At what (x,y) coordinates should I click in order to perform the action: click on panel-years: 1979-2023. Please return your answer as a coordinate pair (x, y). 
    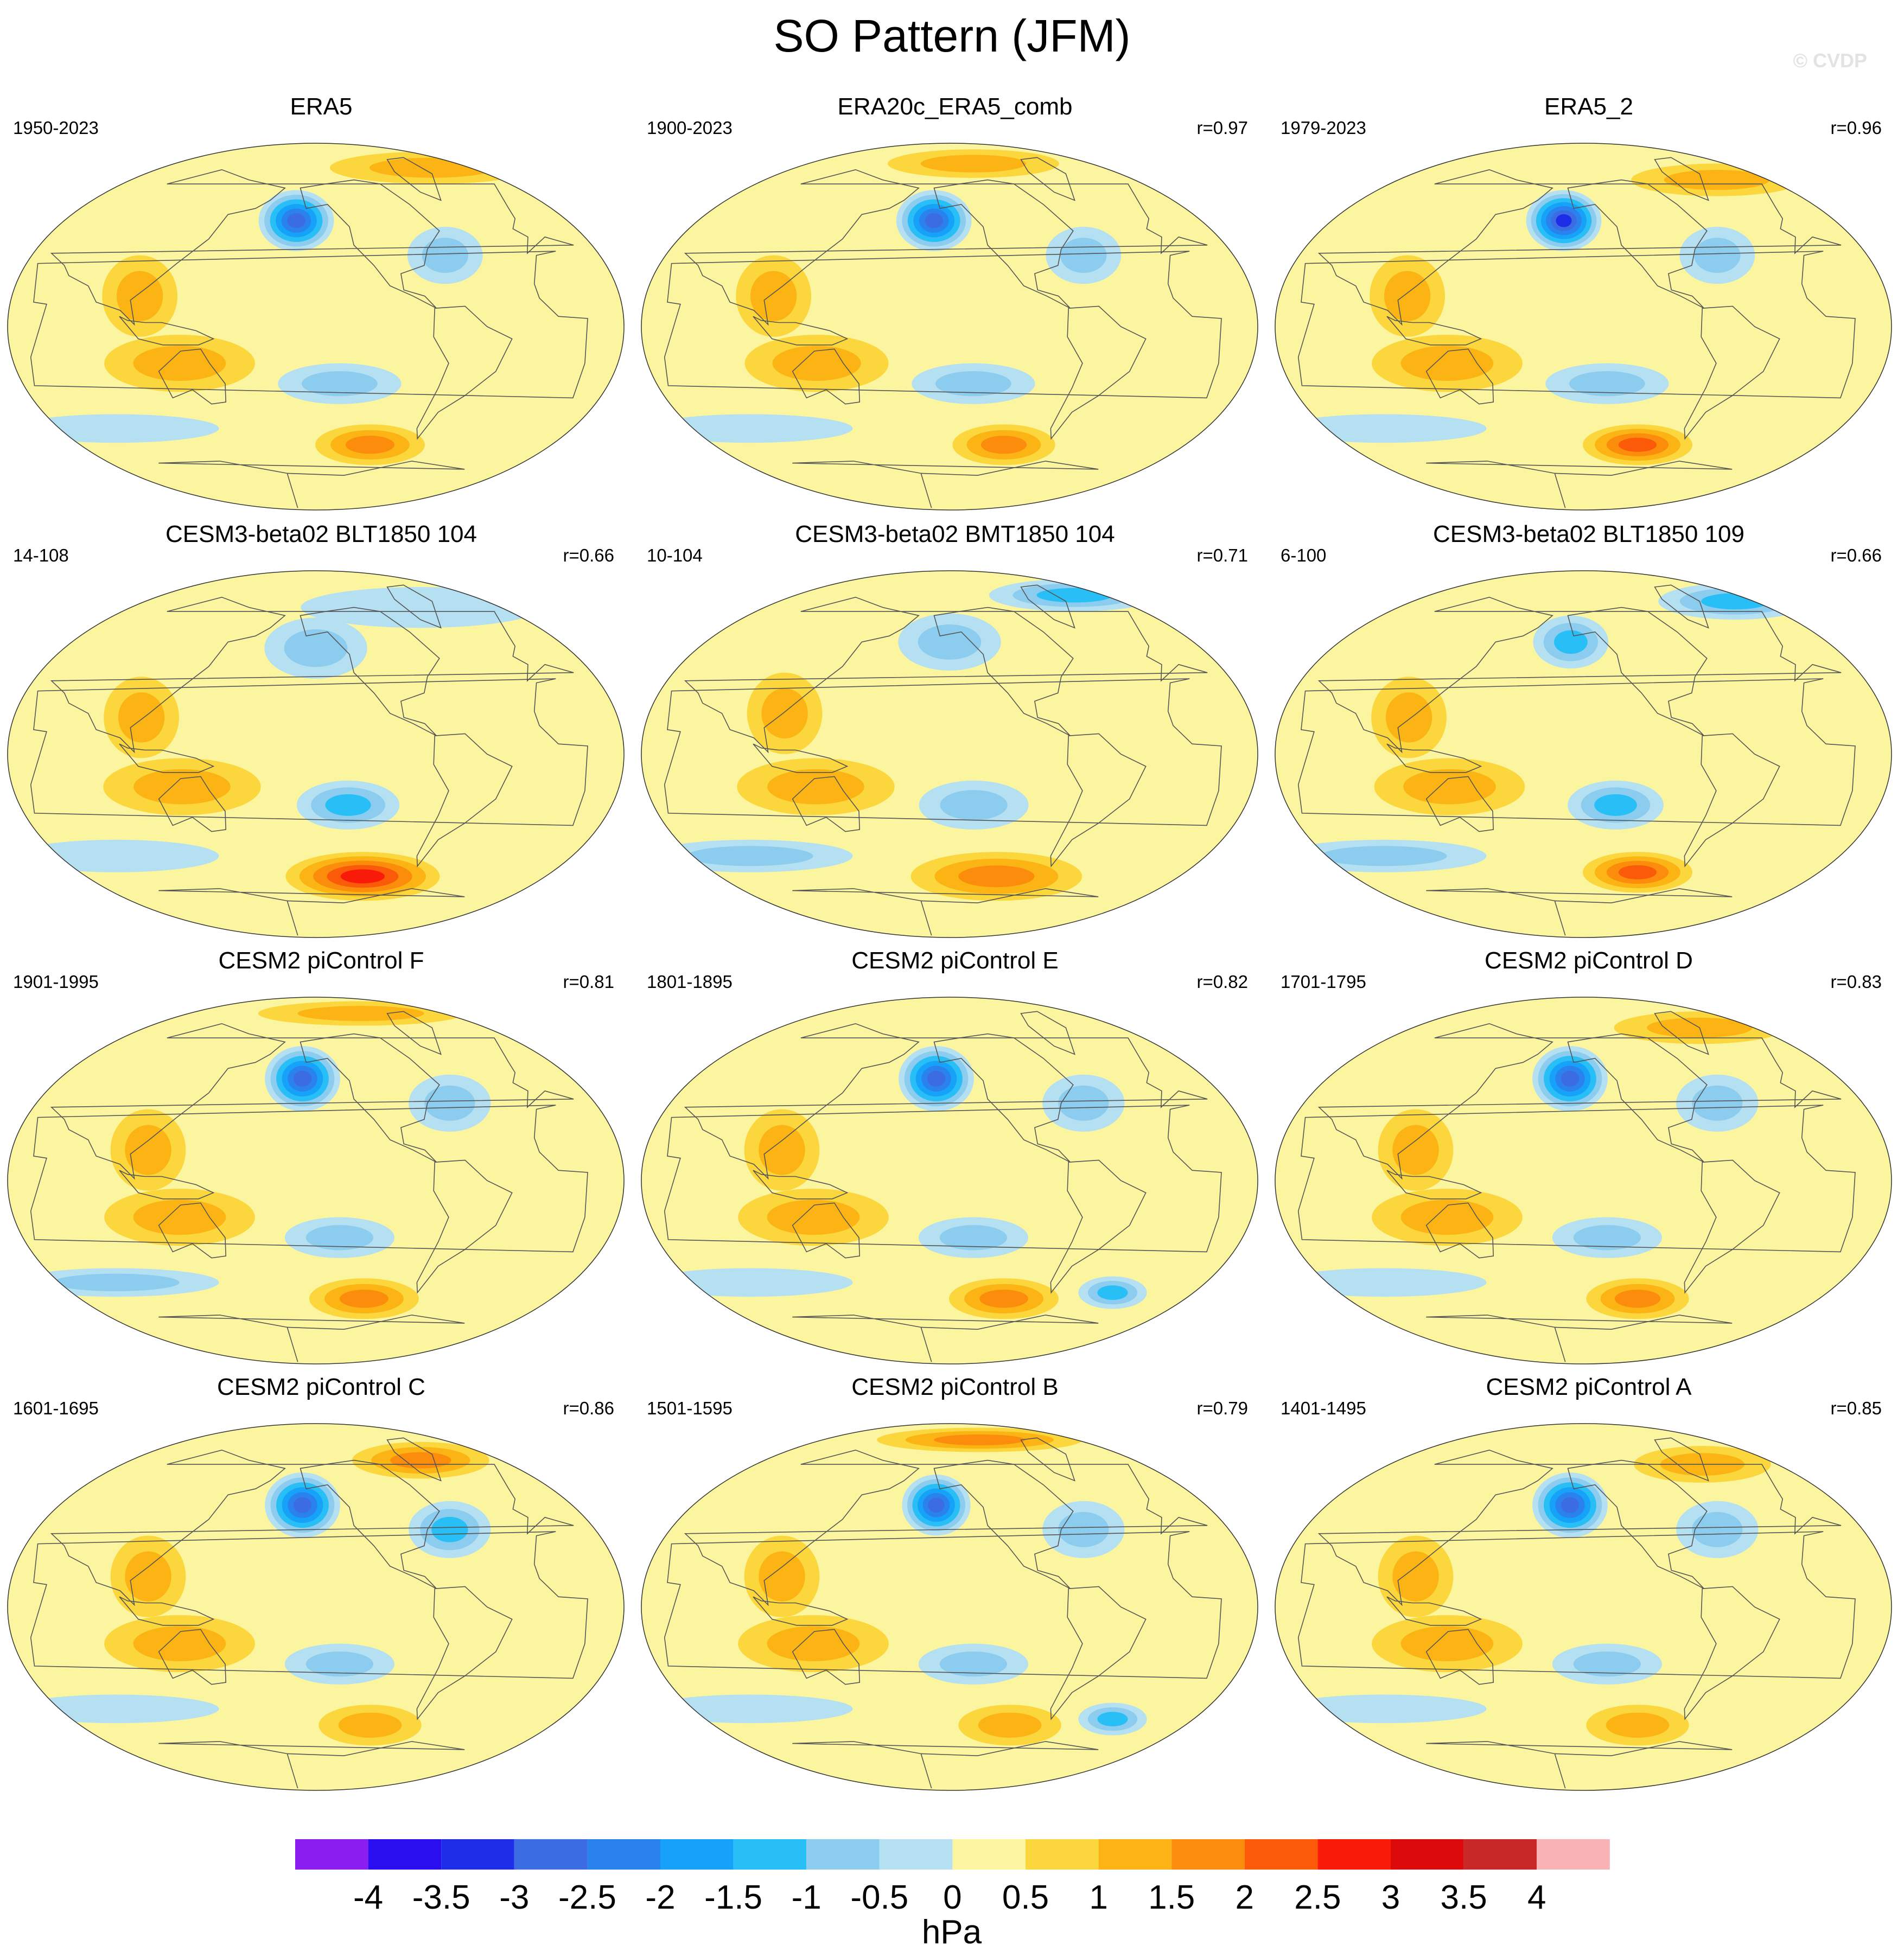
    Looking at the image, I should click on (1323, 128).